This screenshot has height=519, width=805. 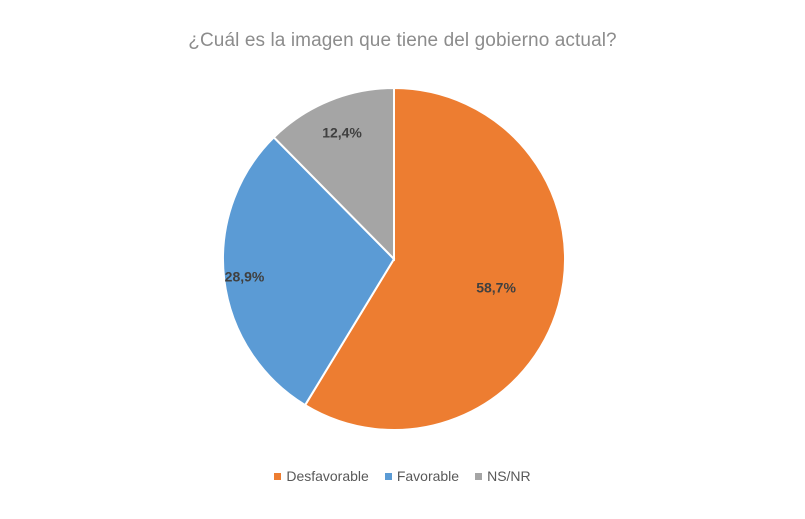 What do you see at coordinates (428, 476) in the screenshot?
I see `legend-label-favorable: Favorable` at bounding box center [428, 476].